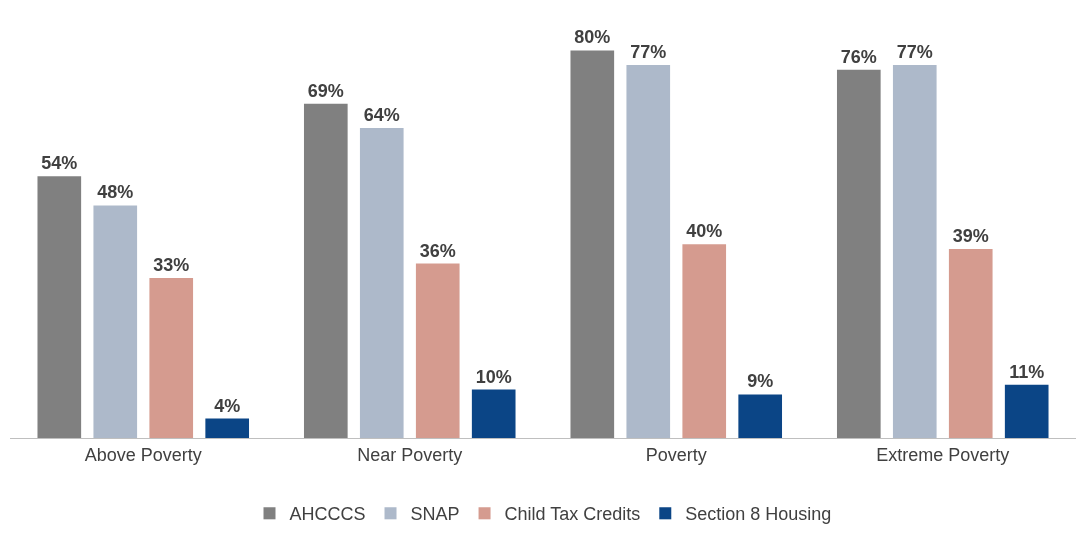 Image resolution: width=1086 pixels, height=542 pixels. What do you see at coordinates (143, 454) in the screenshot?
I see `x-tick-label: Above Poverty` at bounding box center [143, 454].